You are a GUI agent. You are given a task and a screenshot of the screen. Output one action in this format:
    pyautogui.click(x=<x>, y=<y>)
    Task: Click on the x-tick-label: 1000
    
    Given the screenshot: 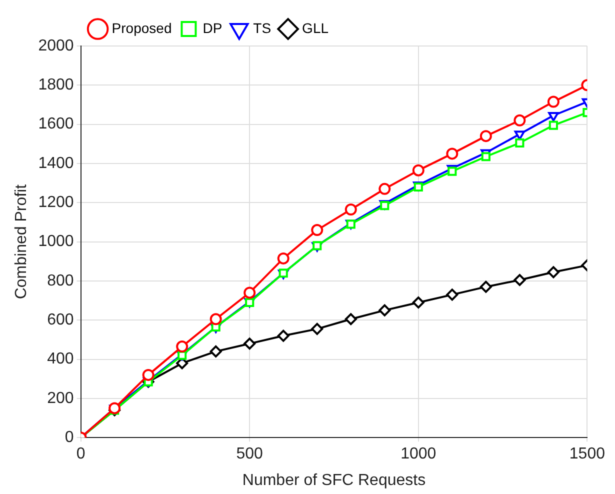 What is the action you would take?
    pyautogui.click(x=418, y=454)
    